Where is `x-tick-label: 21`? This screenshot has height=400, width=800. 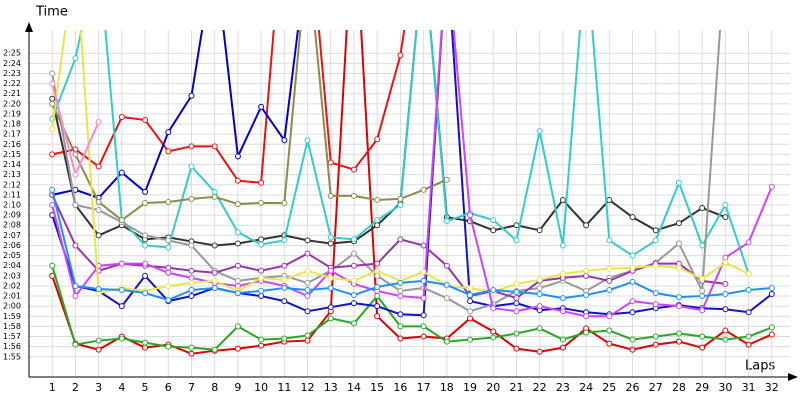 x-tick-label: 21 is located at coordinates (516, 387).